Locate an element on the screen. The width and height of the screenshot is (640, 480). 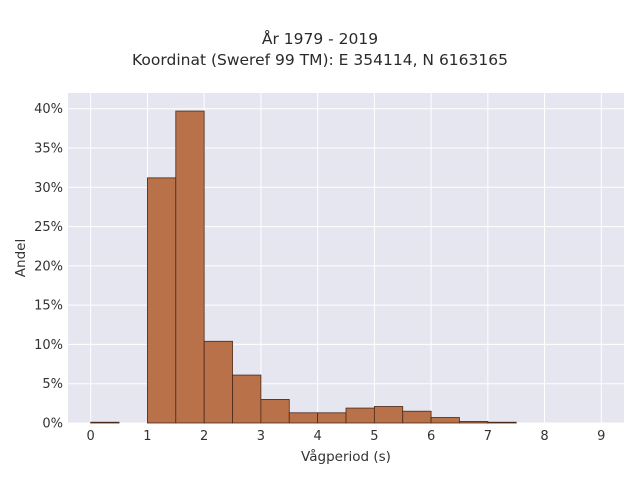
x-tick-label: 5 is located at coordinates (374, 436).